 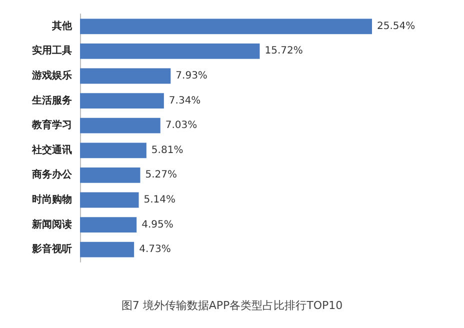 I want to click on y-tick-label: 其他, so click(x=62, y=26).